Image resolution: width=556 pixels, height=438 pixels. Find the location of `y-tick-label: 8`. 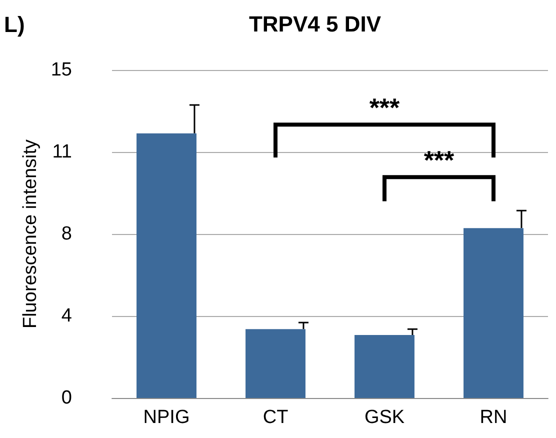

y-tick-label: 8 is located at coordinates (66, 234).